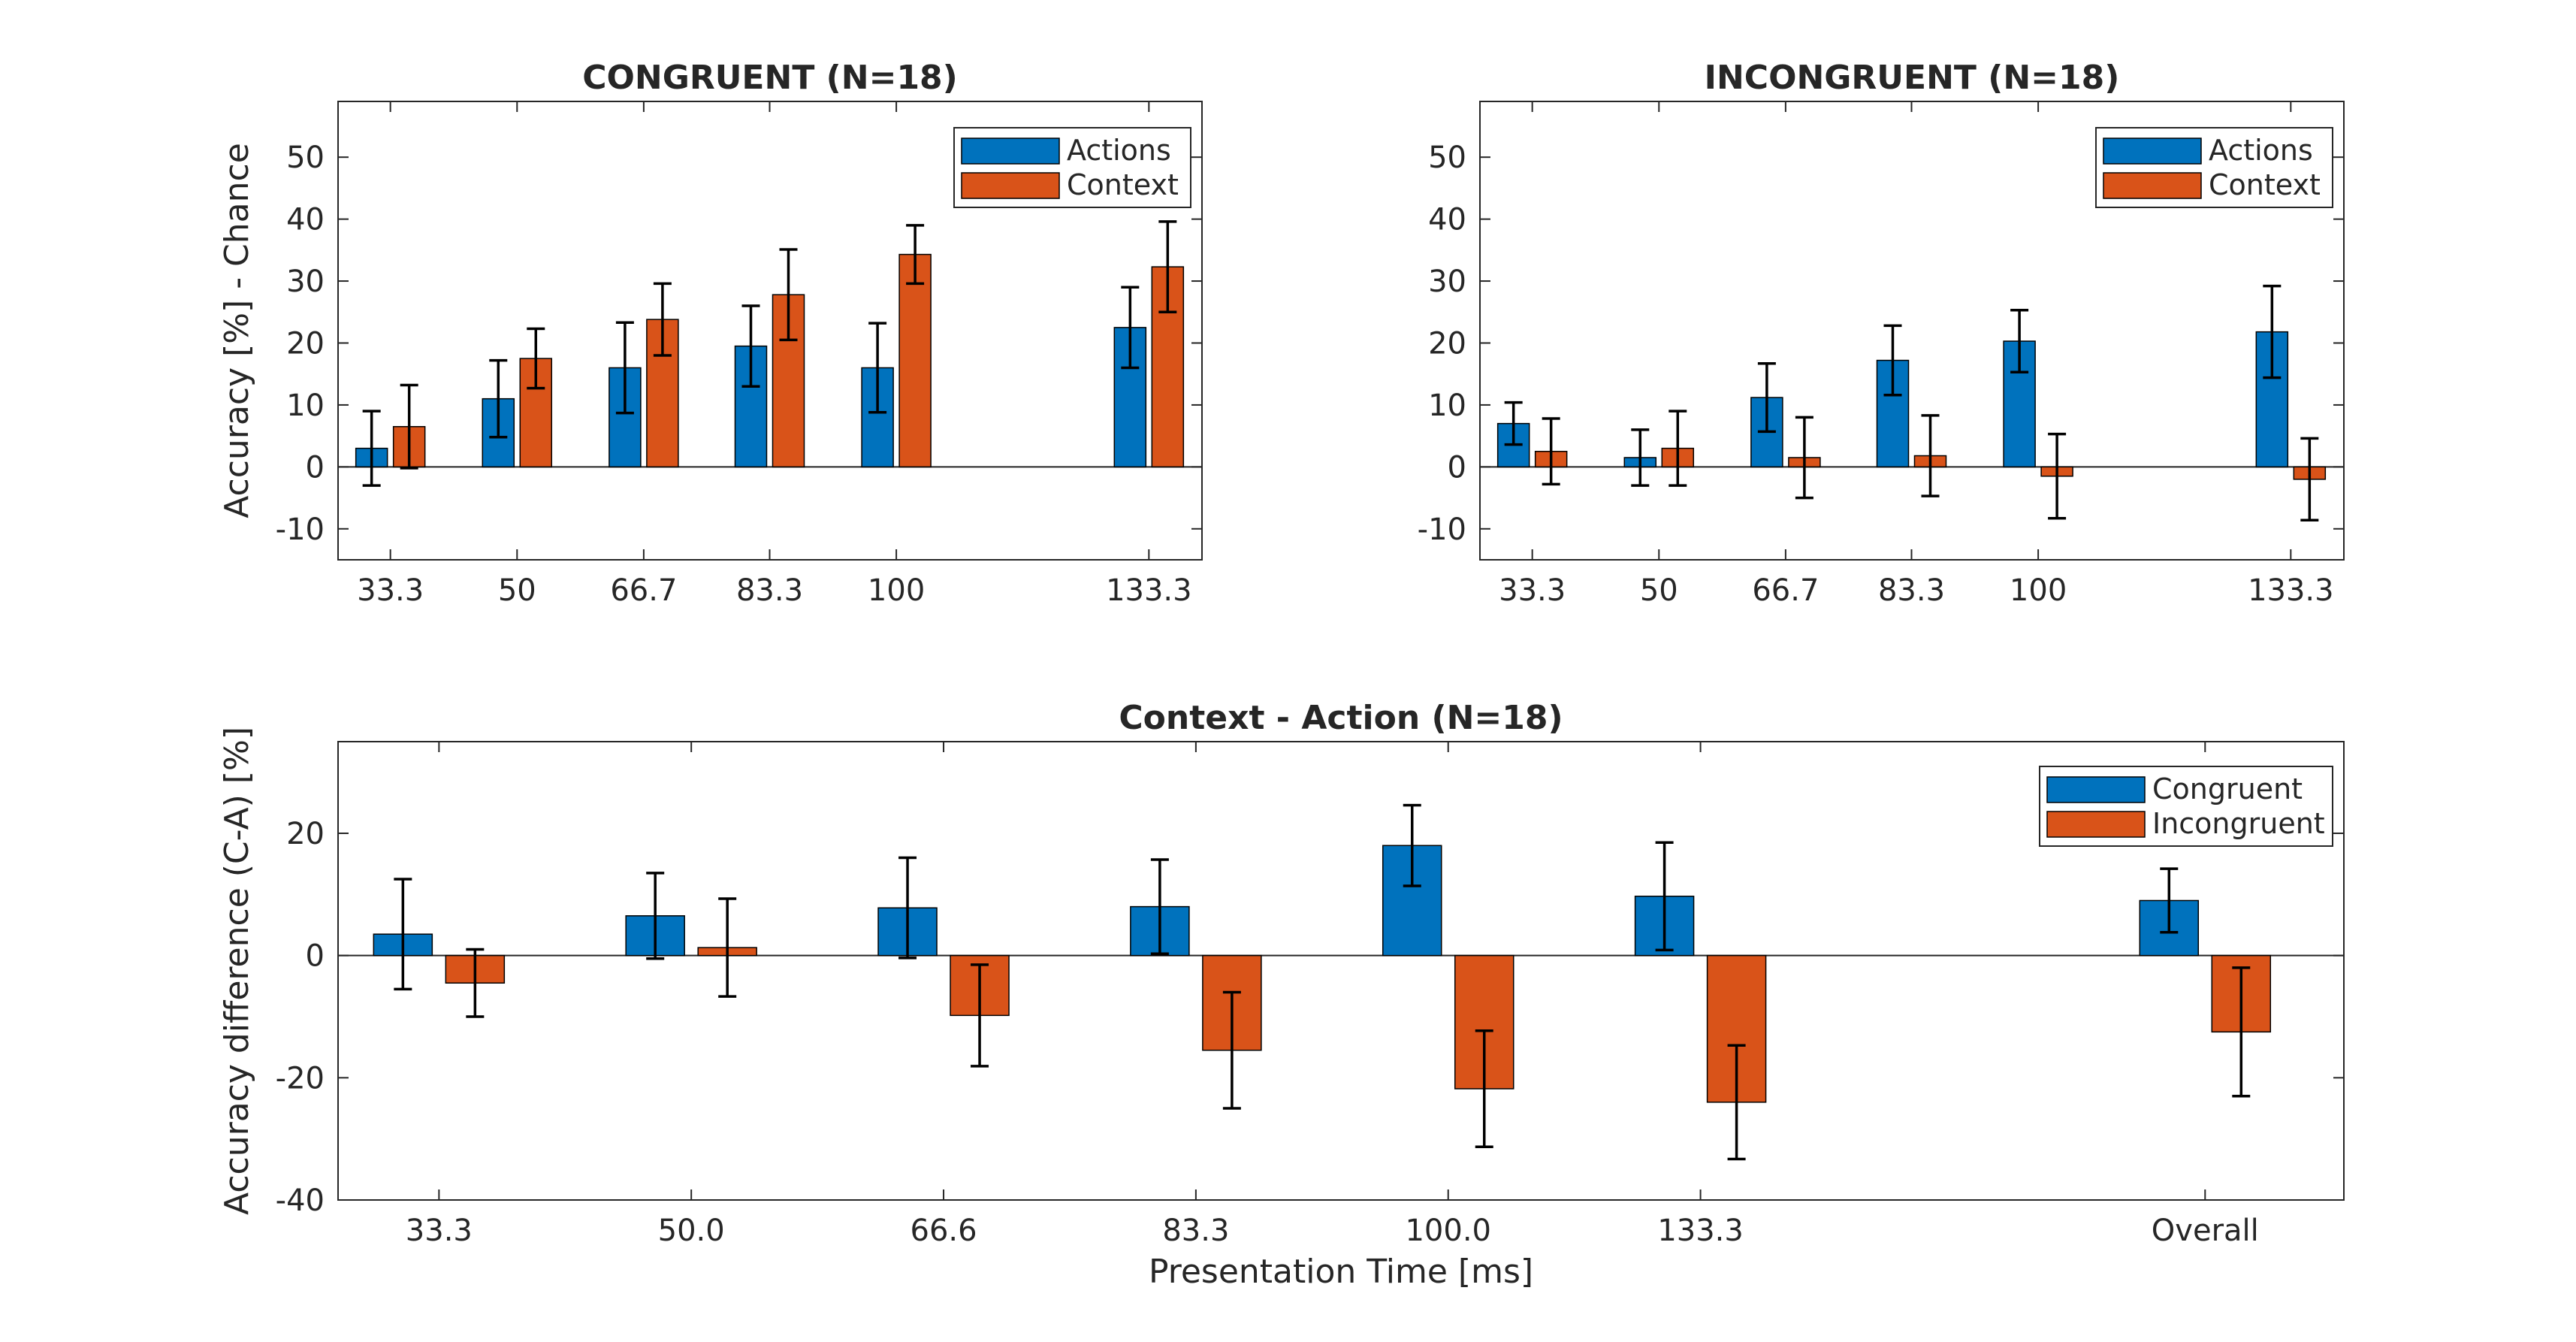 This screenshot has width=2576, height=1342. I want to click on x-axis-label: Presentation Time [ms], so click(1341, 1272).